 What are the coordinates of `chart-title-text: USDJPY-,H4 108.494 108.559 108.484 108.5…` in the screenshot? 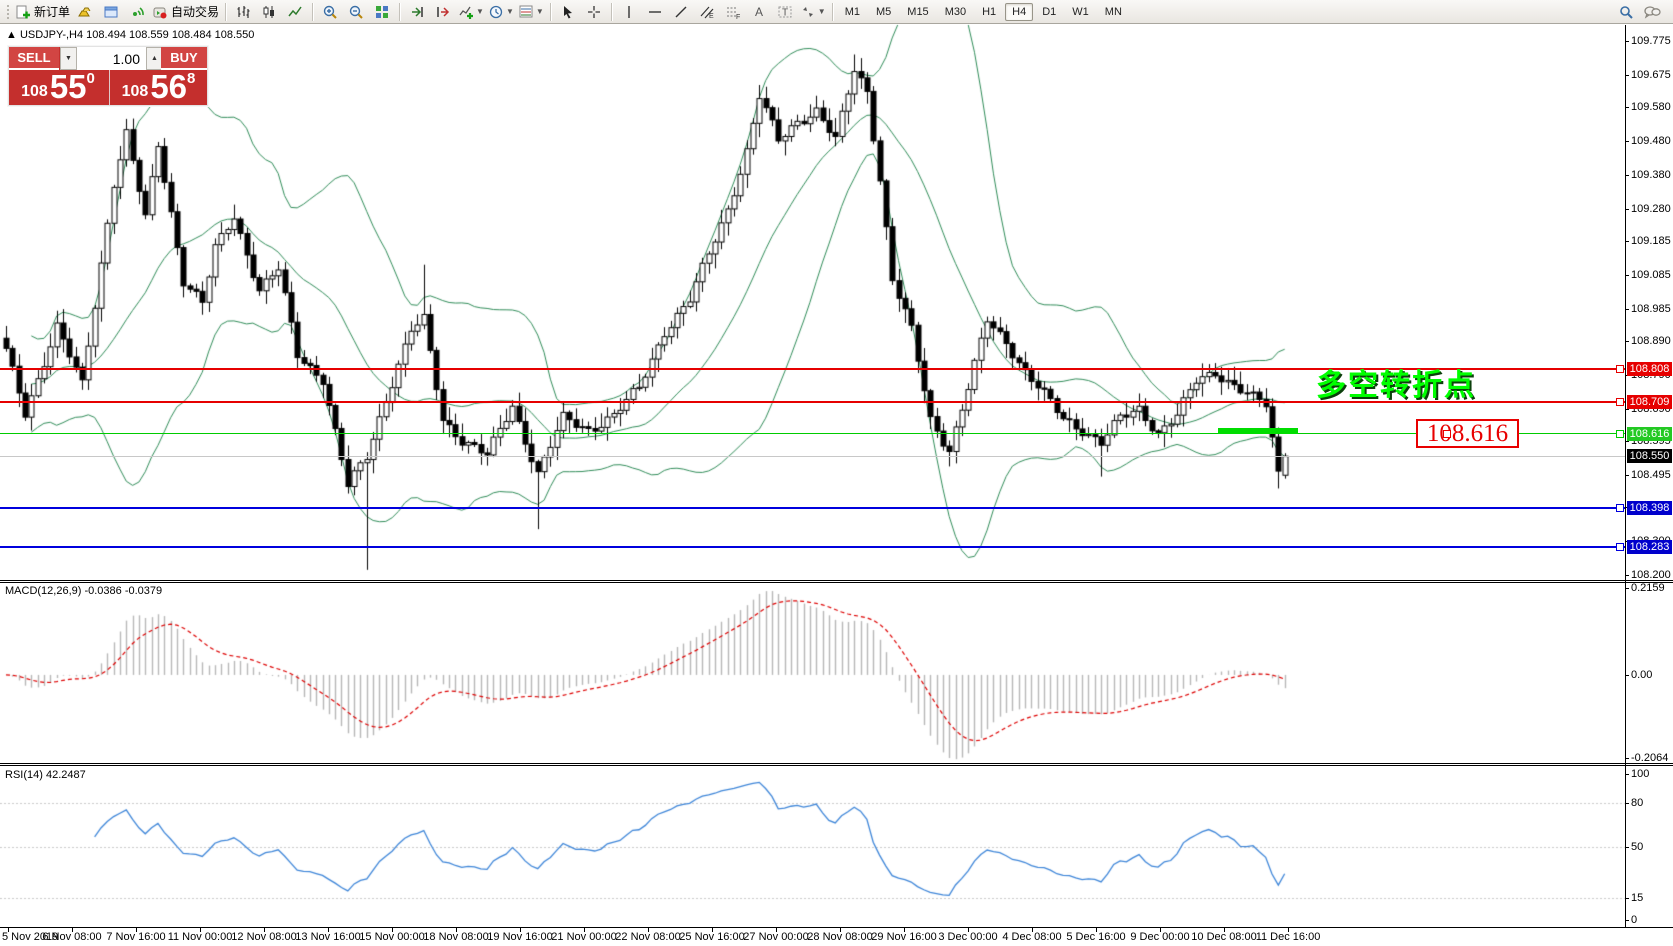 It's located at (137, 35).